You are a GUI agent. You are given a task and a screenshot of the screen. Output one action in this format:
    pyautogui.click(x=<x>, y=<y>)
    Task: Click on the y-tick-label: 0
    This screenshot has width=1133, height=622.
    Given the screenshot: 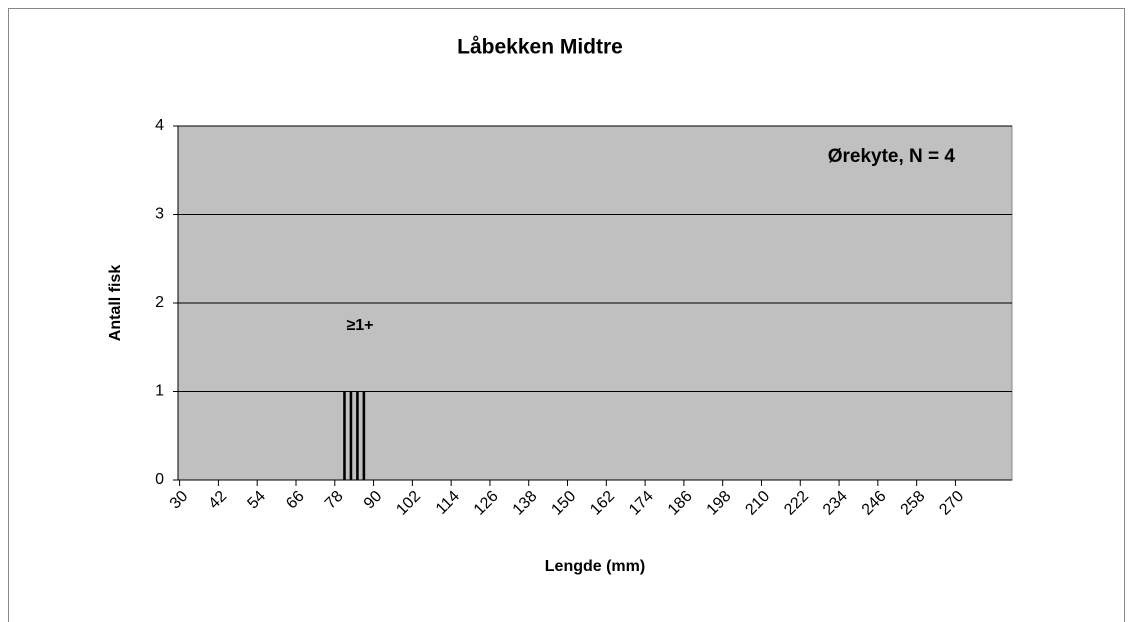 What is the action you would take?
    pyautogui.click(x=159, y=479)
    